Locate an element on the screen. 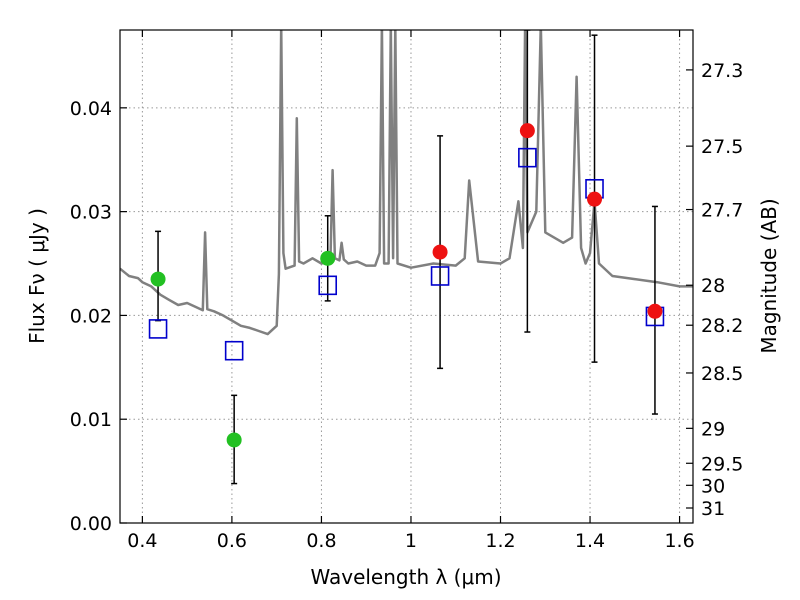 The image size is (800, 600). mag-tick-label: 28.2 is located at coordinates (722, 326).